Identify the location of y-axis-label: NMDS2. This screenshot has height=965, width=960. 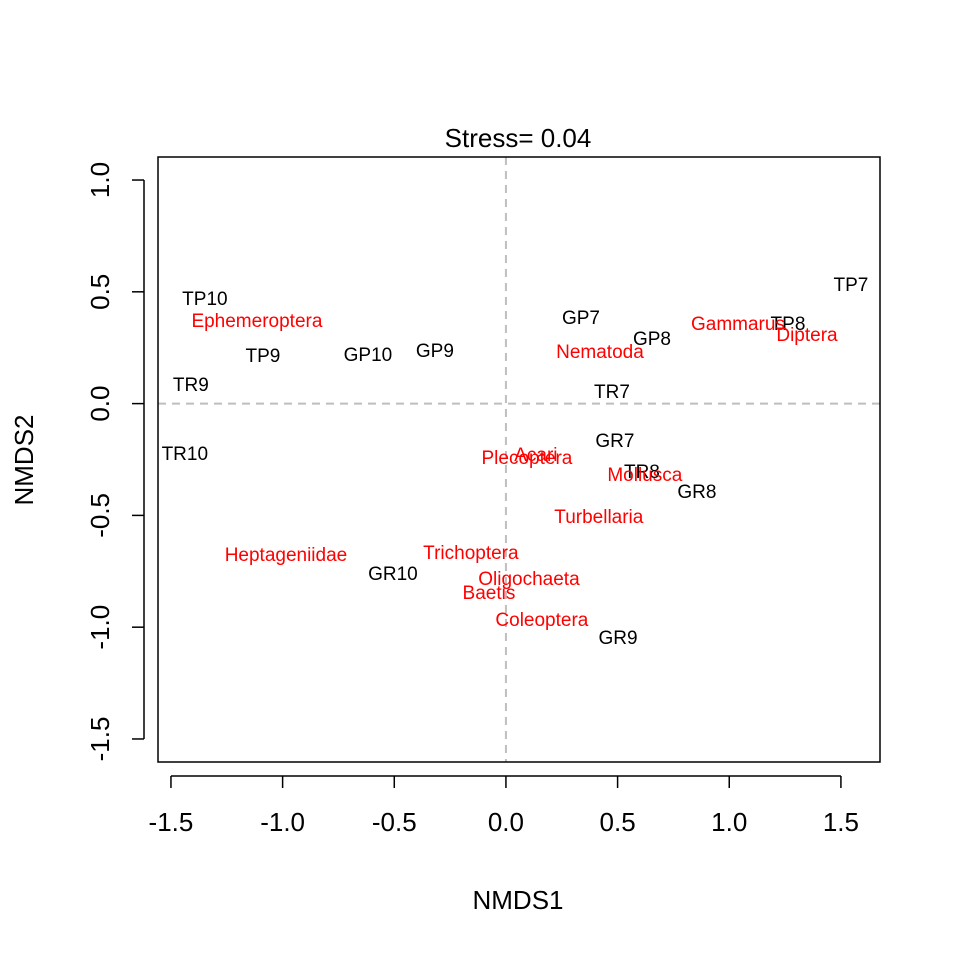
(24, 459).